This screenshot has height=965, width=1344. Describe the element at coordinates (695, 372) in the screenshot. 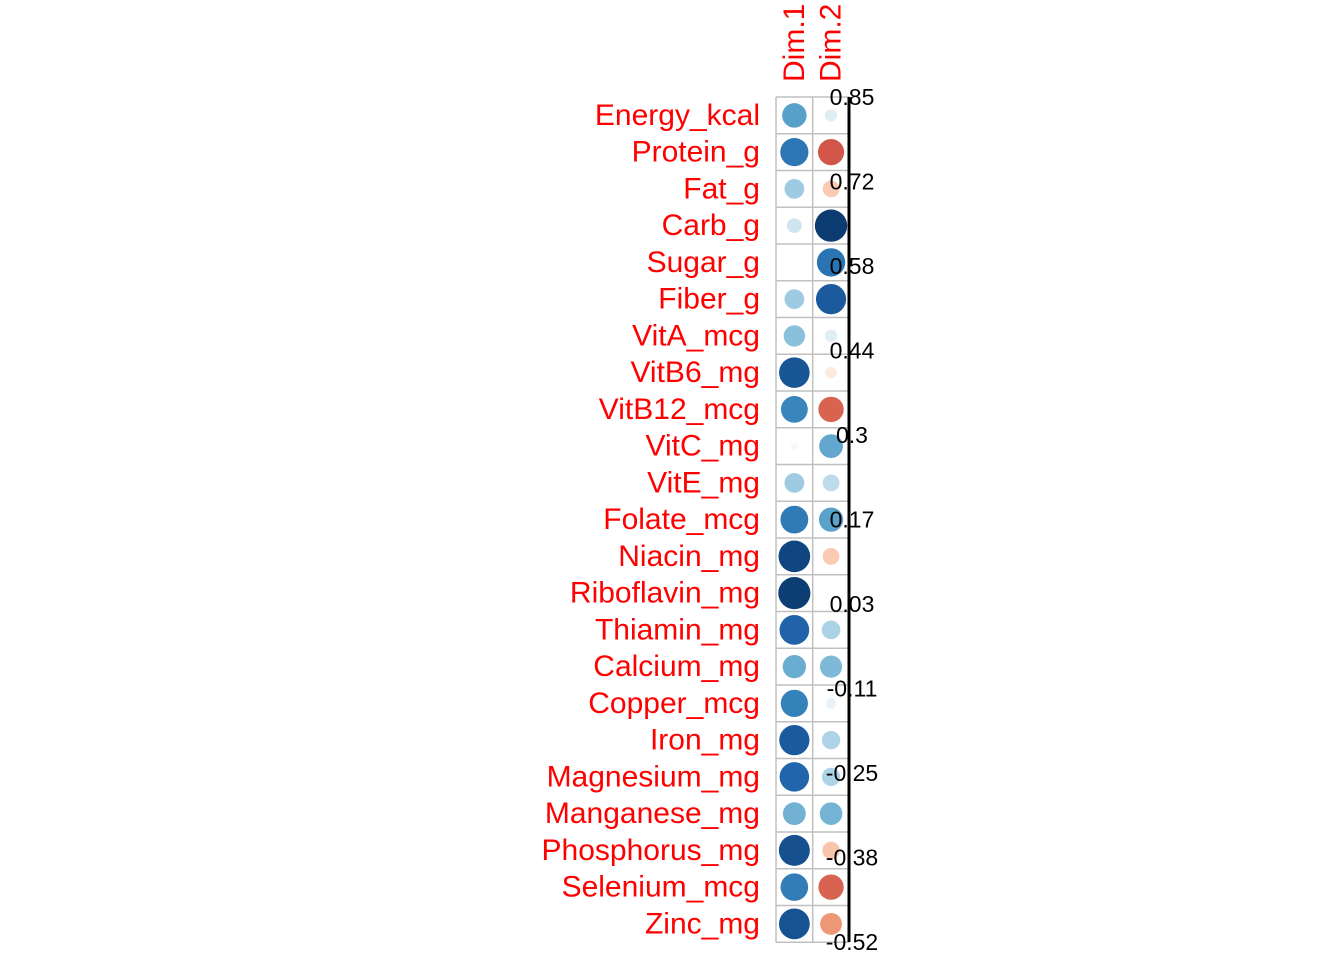

I see `row-label: VitB6_mg` at that location.